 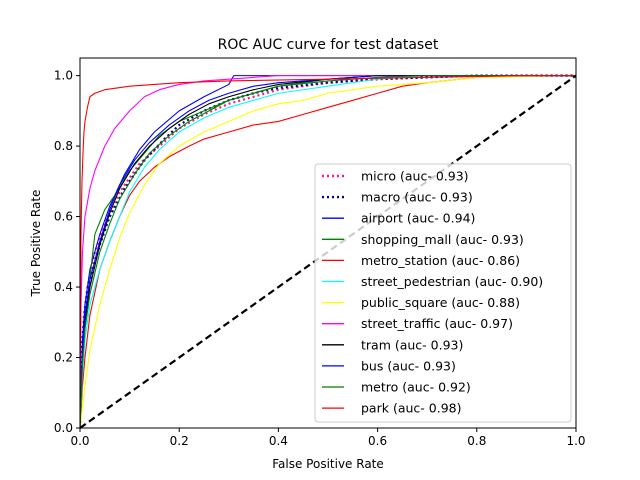 I want to click on x-tick-label: 0.8, so click(x=476, y=441).